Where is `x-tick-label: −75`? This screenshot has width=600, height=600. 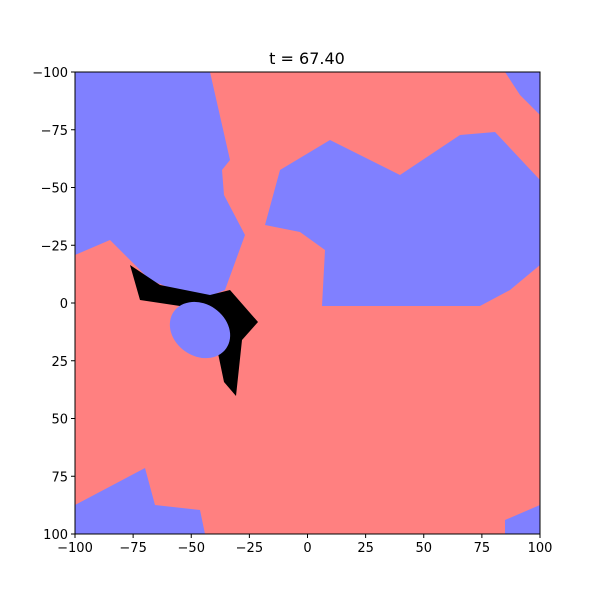 x-tick-label: −75 is located at coordinates (132, 548).